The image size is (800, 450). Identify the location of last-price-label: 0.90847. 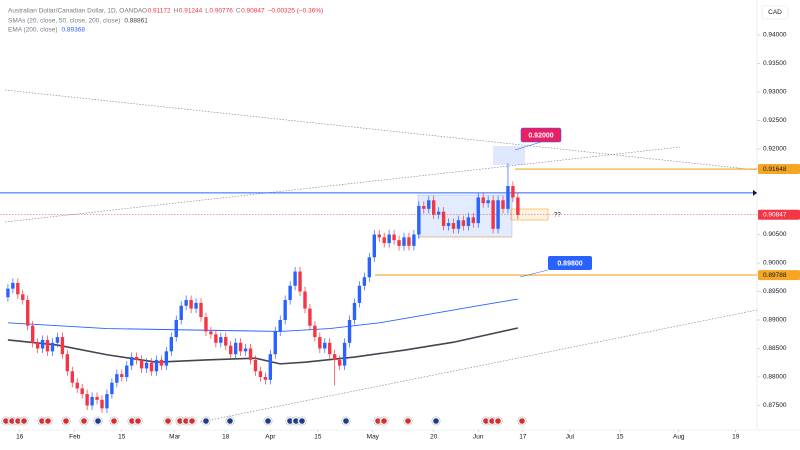
(775, 214).